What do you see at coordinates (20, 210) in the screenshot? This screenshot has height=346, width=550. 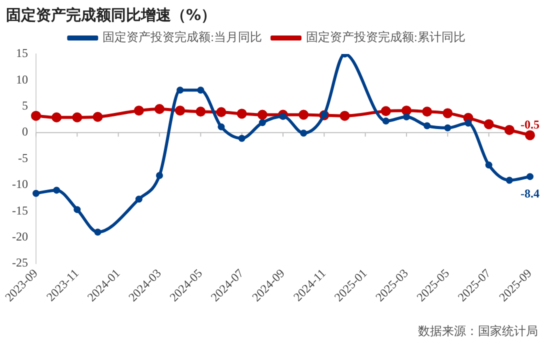 I see `y-tick-label: -15` at bounding box center [20, 210].